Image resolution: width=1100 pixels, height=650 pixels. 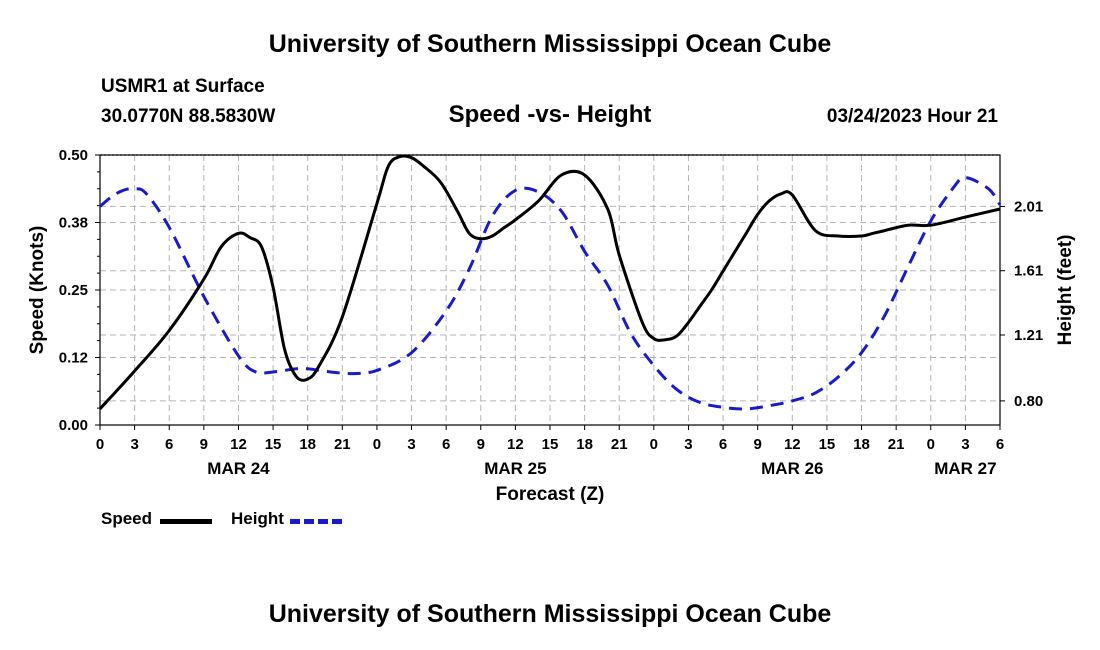 What do you see at coordinates (601, 468) in the screenshot?
I see `date-labels: MAR 24 MAR 25 MAR 26 MAR 27` at bounding box center [601, 468].